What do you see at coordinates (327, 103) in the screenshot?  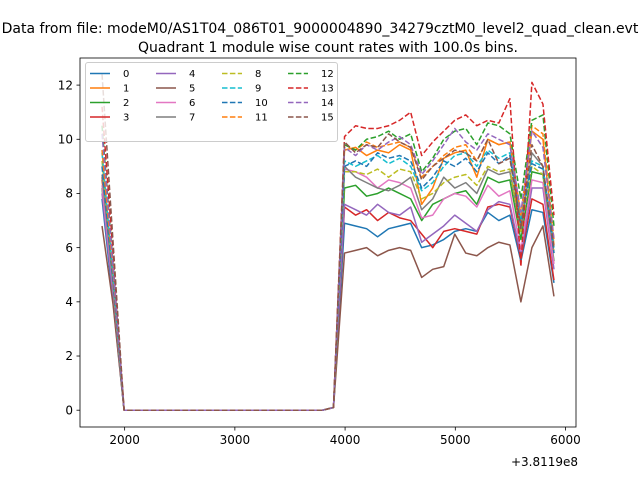 I see `legend-label-14: 14` at bounding box center [327, 103].